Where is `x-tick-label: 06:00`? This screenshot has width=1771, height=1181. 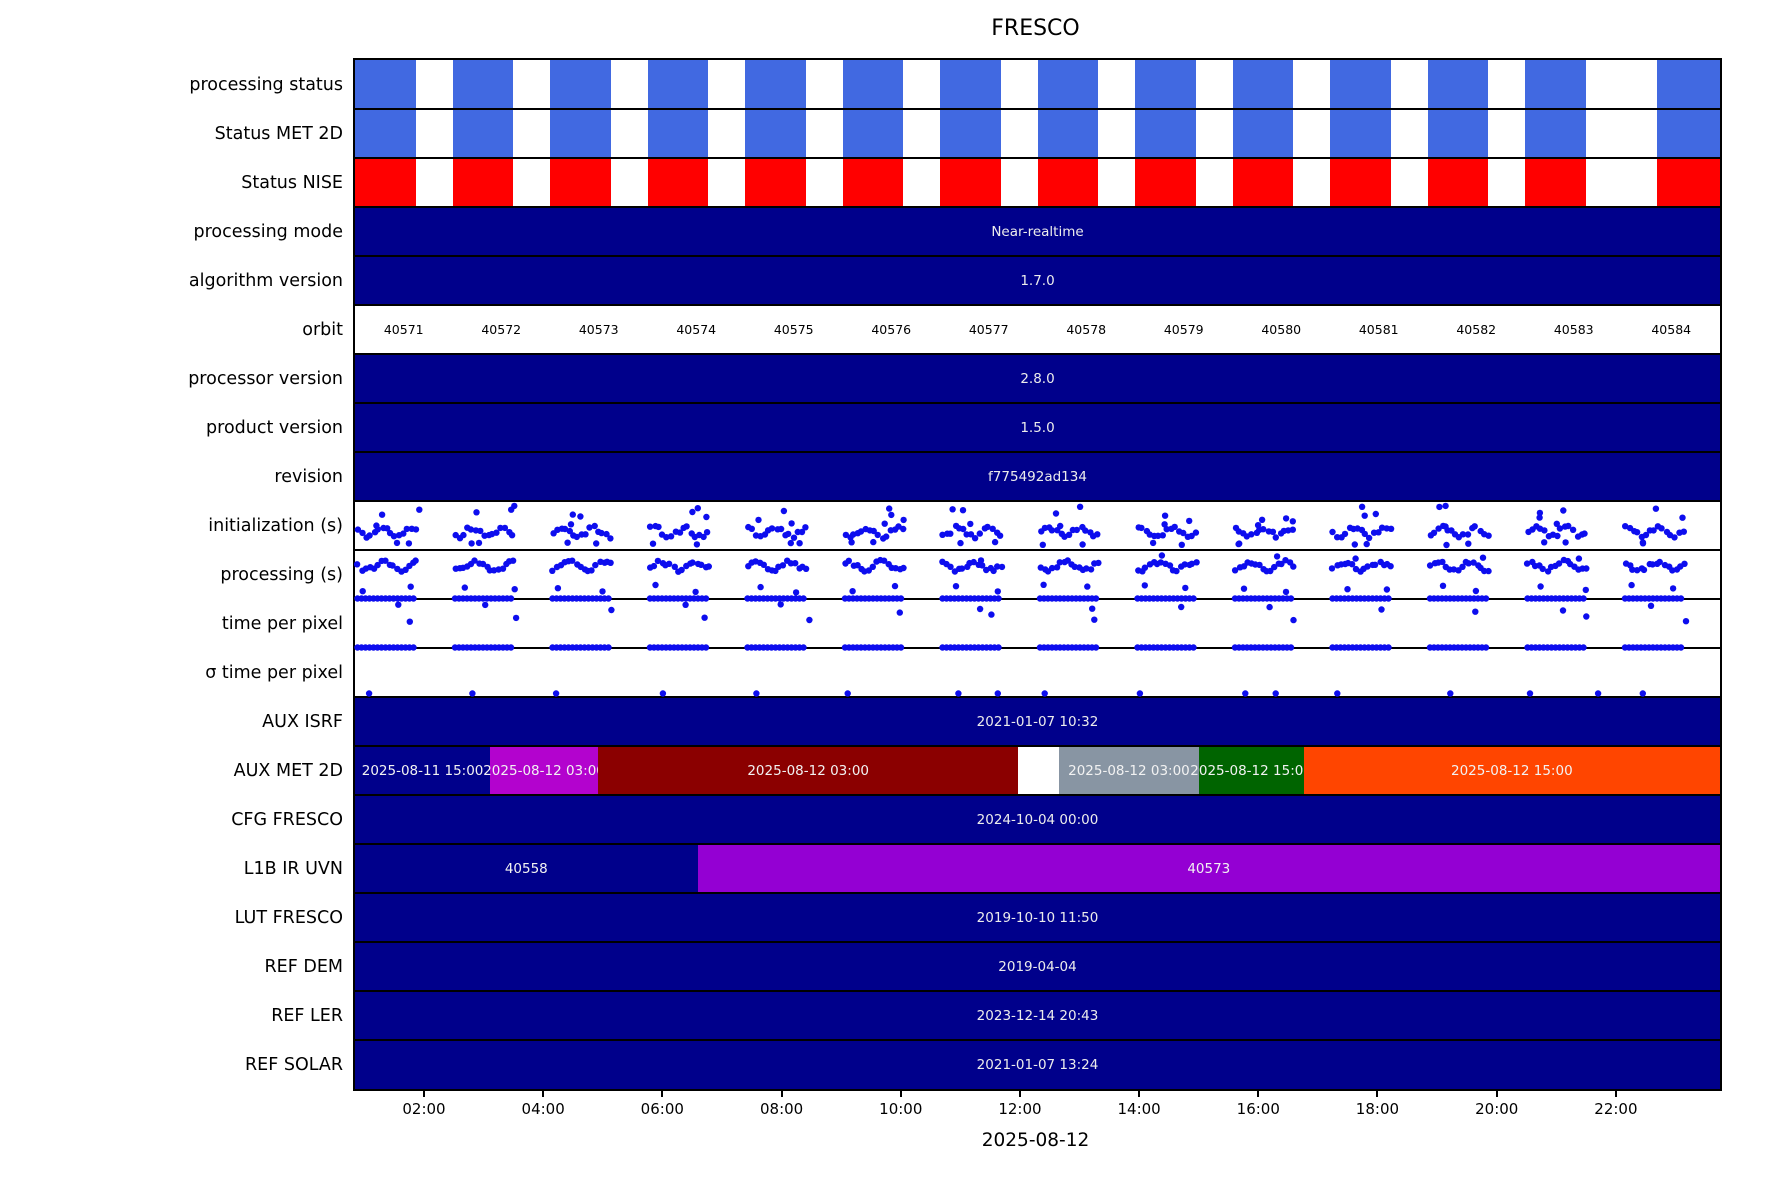
x-tick-label: 06:00 is located at coordinates (662, 1109).